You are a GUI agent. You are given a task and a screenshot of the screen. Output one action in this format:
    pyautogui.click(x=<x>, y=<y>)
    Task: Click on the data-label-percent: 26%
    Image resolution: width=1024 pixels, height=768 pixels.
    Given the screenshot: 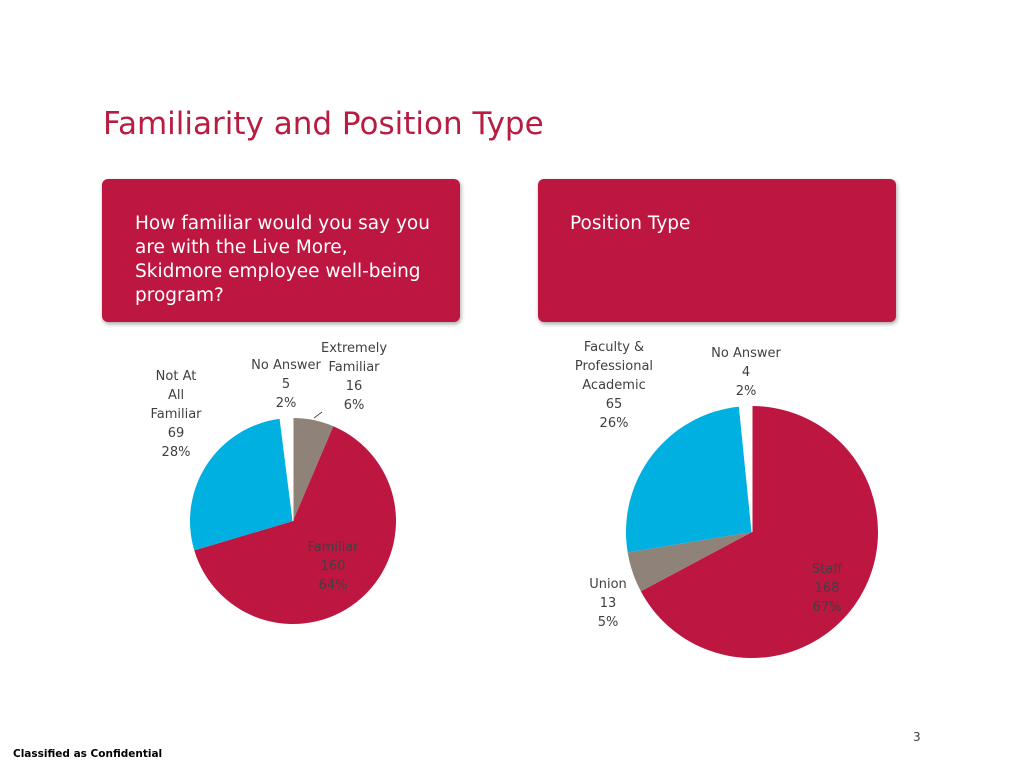 What is the action you would take?
    pyautogui.click(x=614, y=423)
    